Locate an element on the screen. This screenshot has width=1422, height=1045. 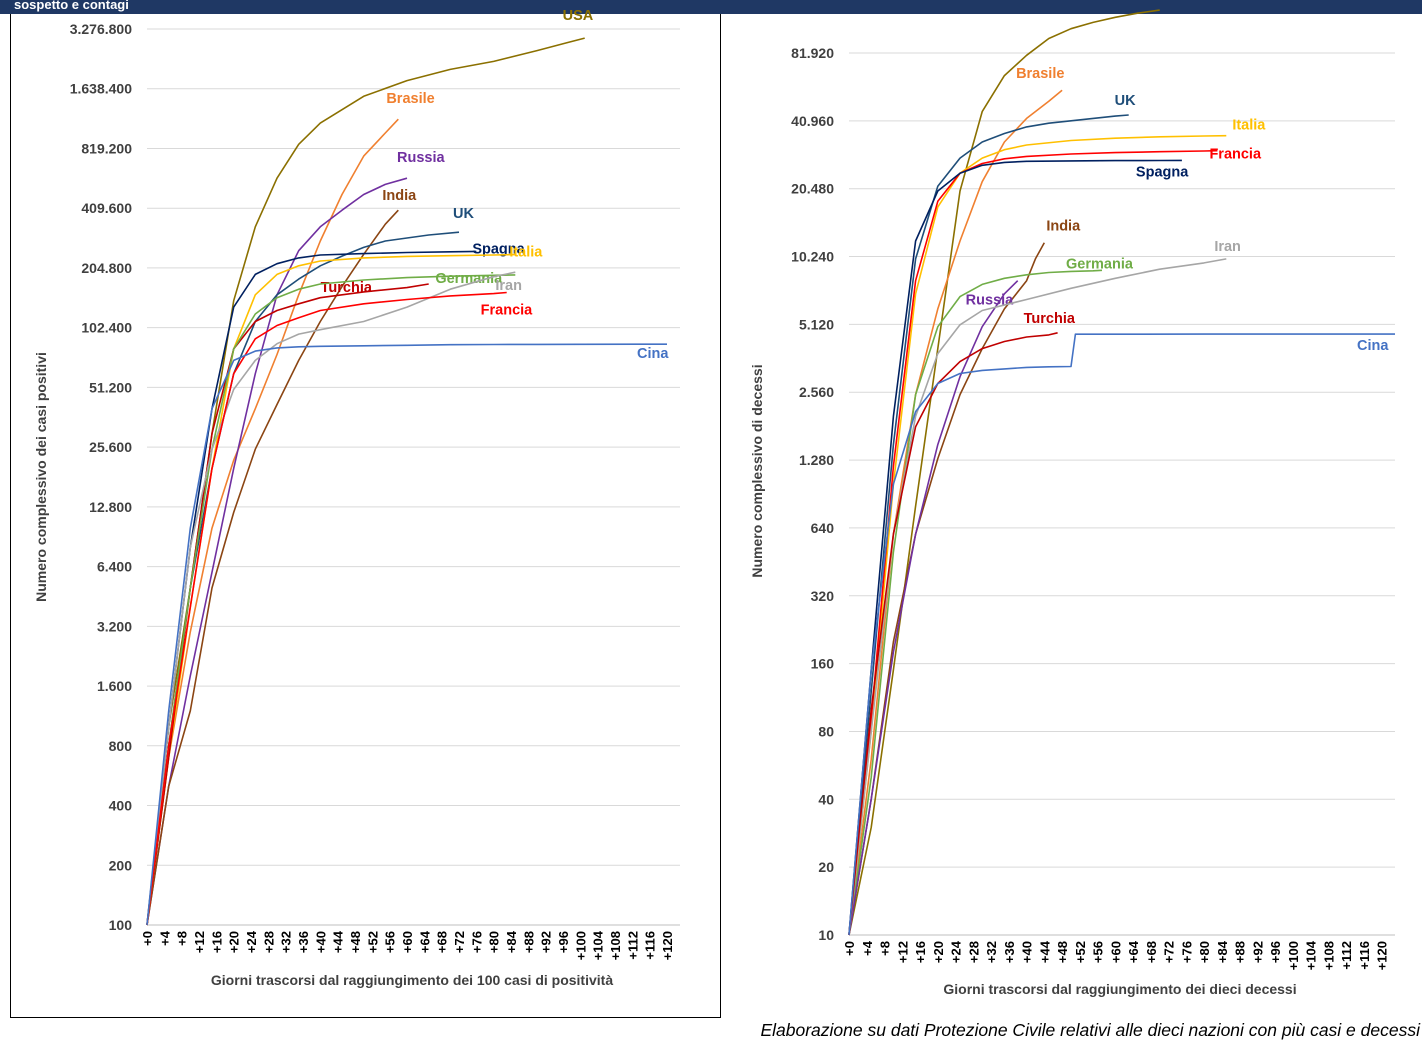
series-label-uk: UK is located at coordinates (463, 214).